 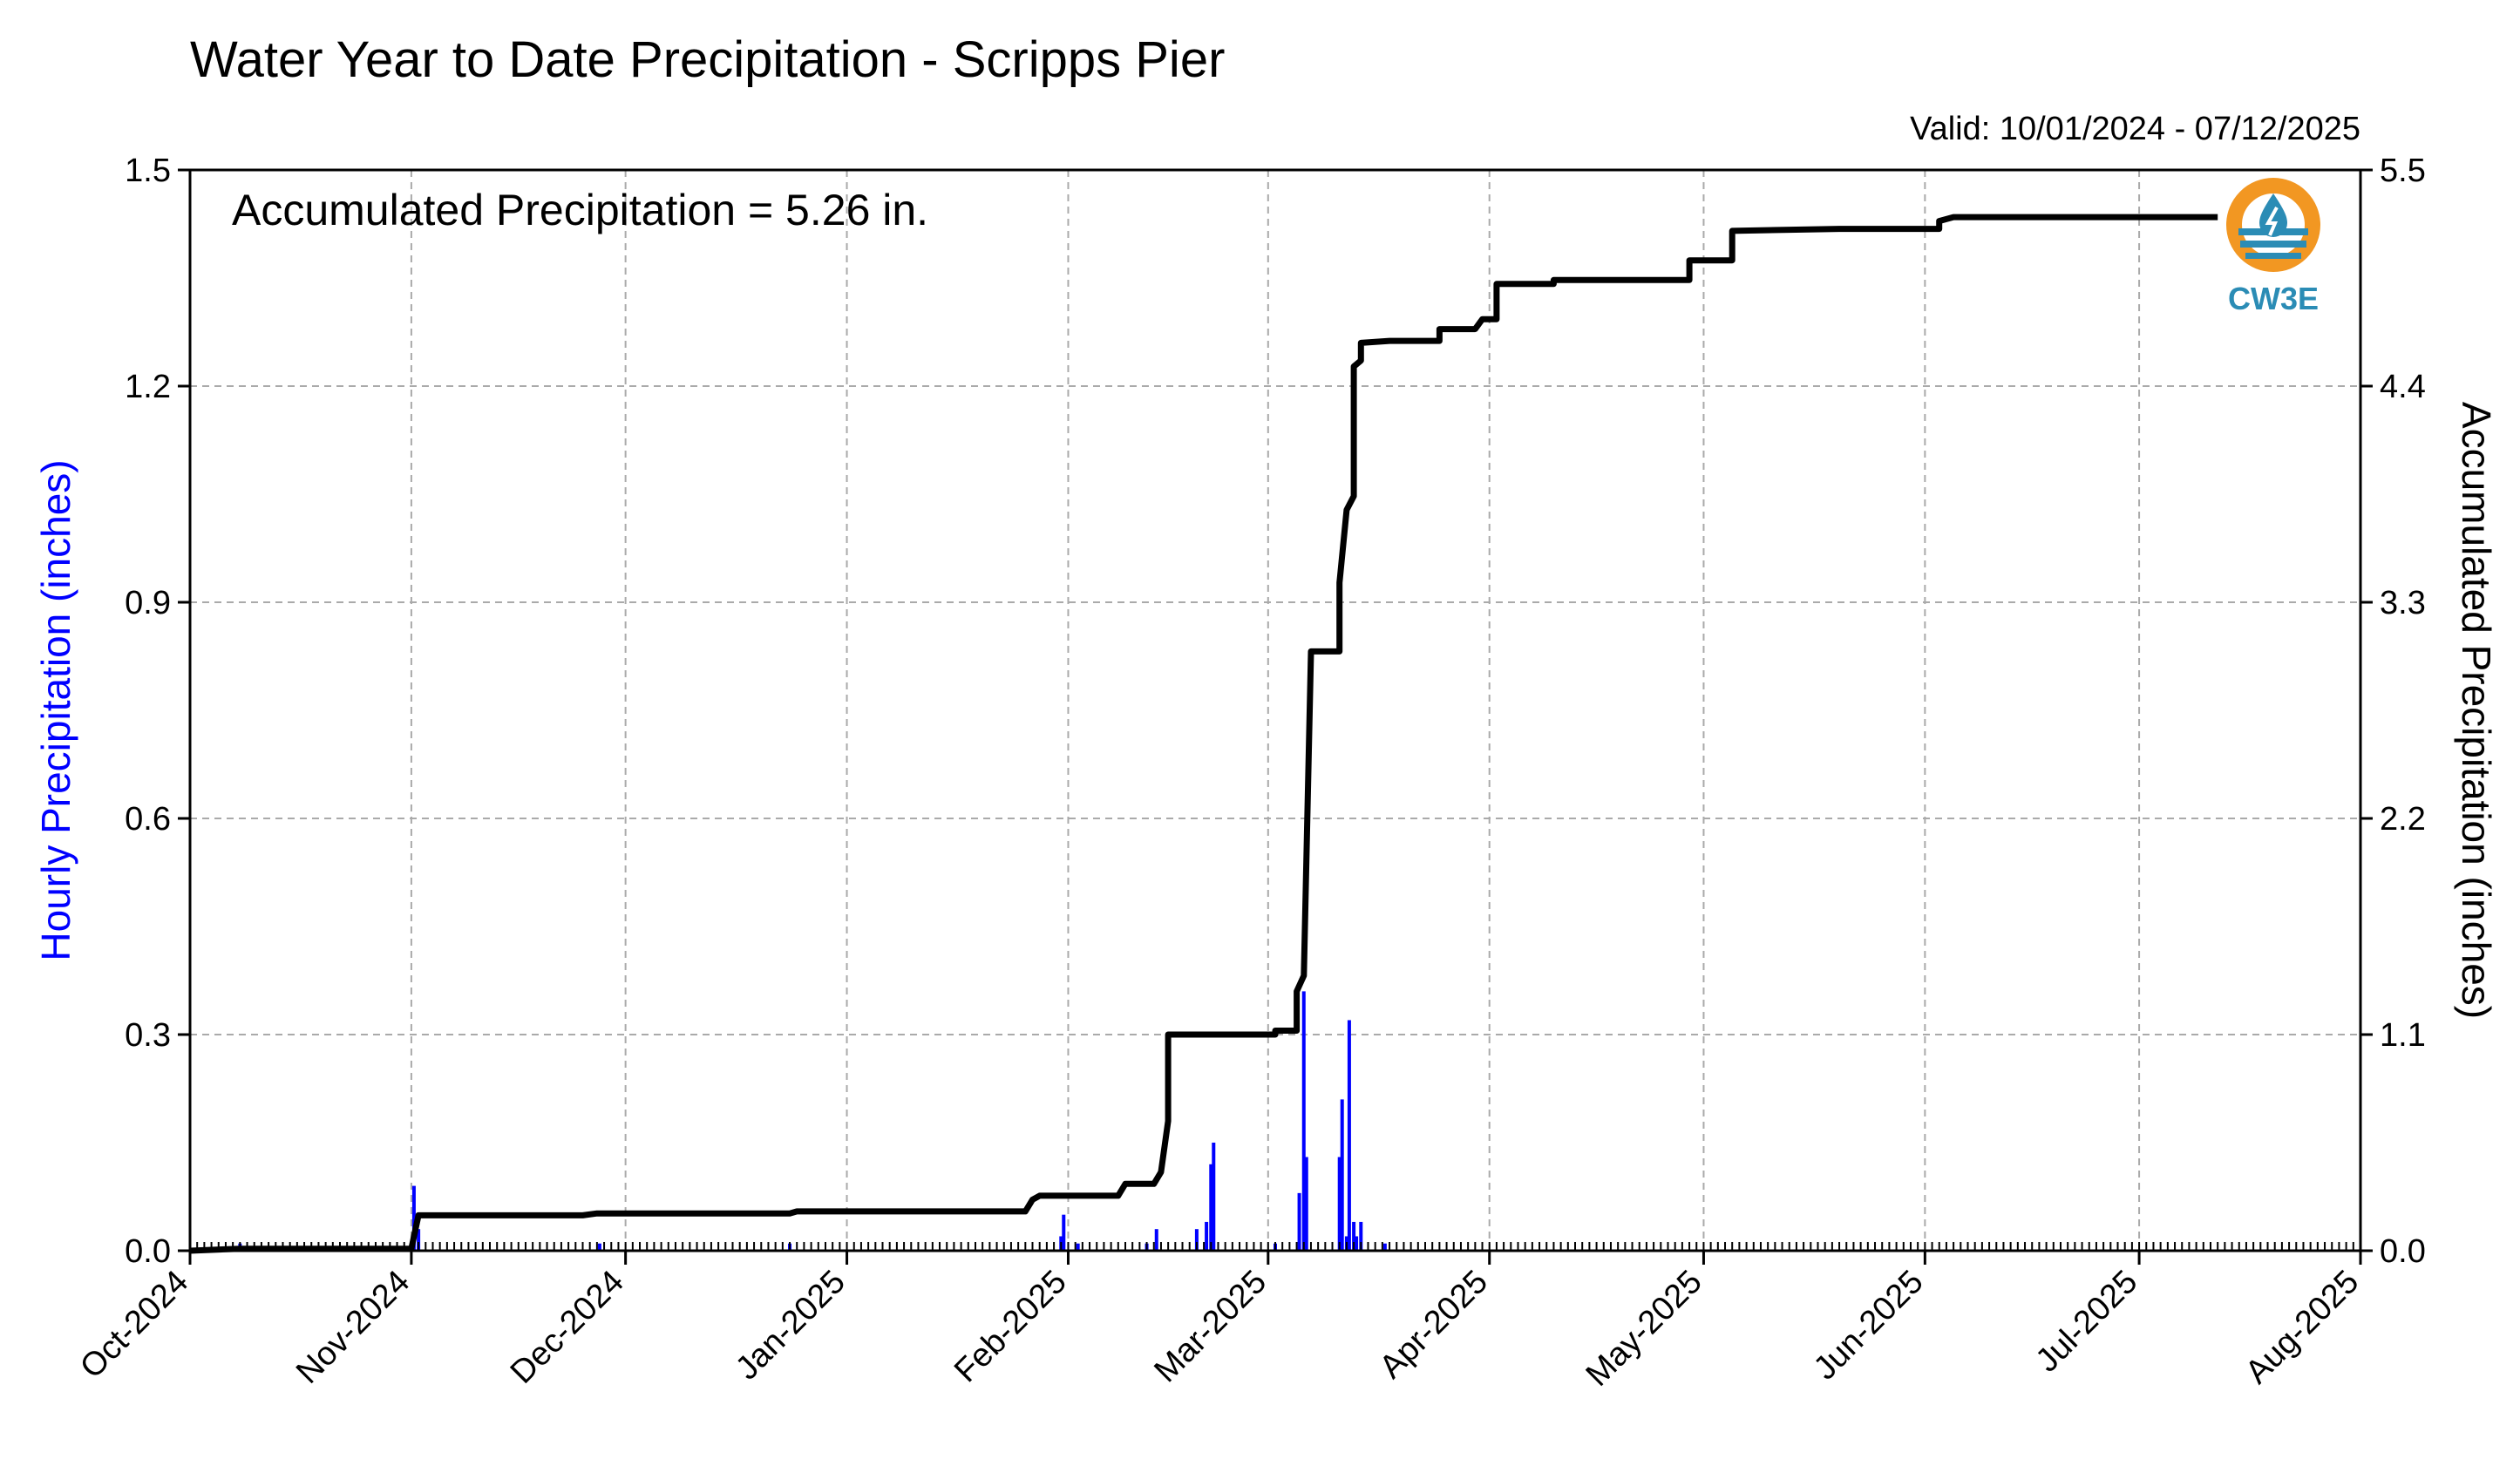 What do you see at coordinates (2403, 171) in the screenshot?
I see `y-right-tick-label: 5.5` at bounding box center [2403, 171].